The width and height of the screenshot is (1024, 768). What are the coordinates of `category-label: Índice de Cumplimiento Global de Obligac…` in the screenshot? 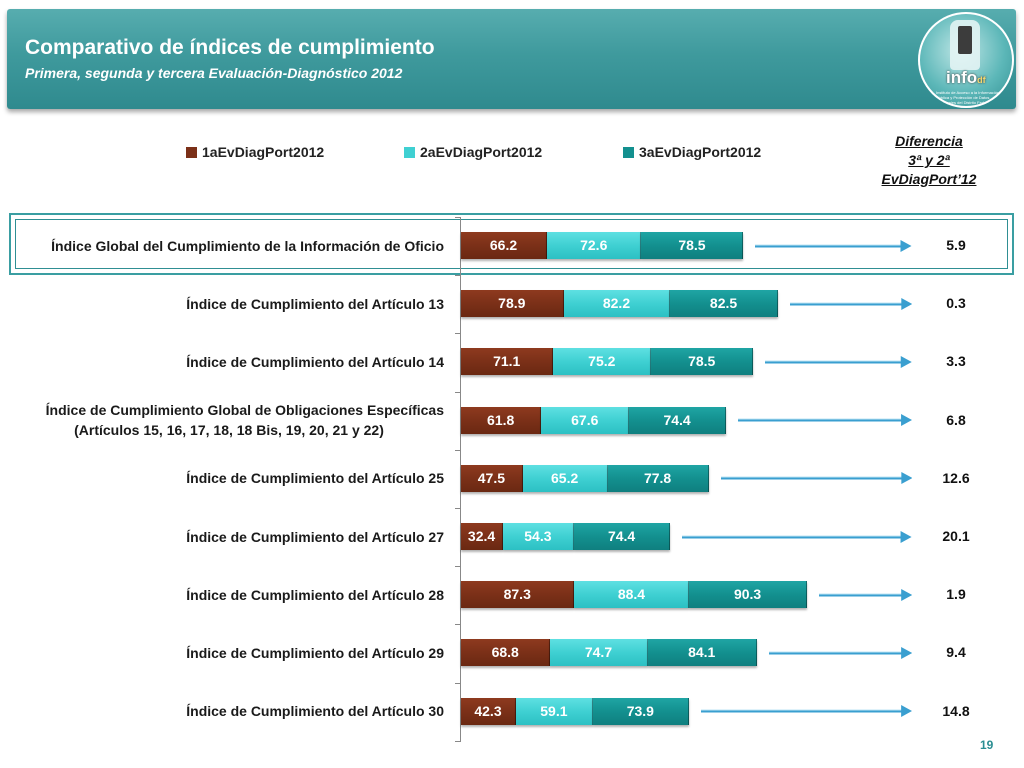 It's located at (244, 420).